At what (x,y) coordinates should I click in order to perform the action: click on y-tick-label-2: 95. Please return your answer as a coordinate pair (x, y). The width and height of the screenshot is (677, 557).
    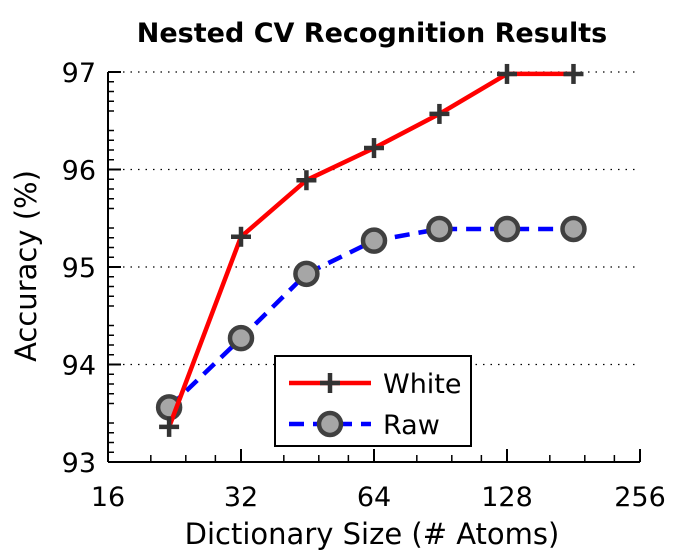
    Looking at the image, I should click on (79, 268).